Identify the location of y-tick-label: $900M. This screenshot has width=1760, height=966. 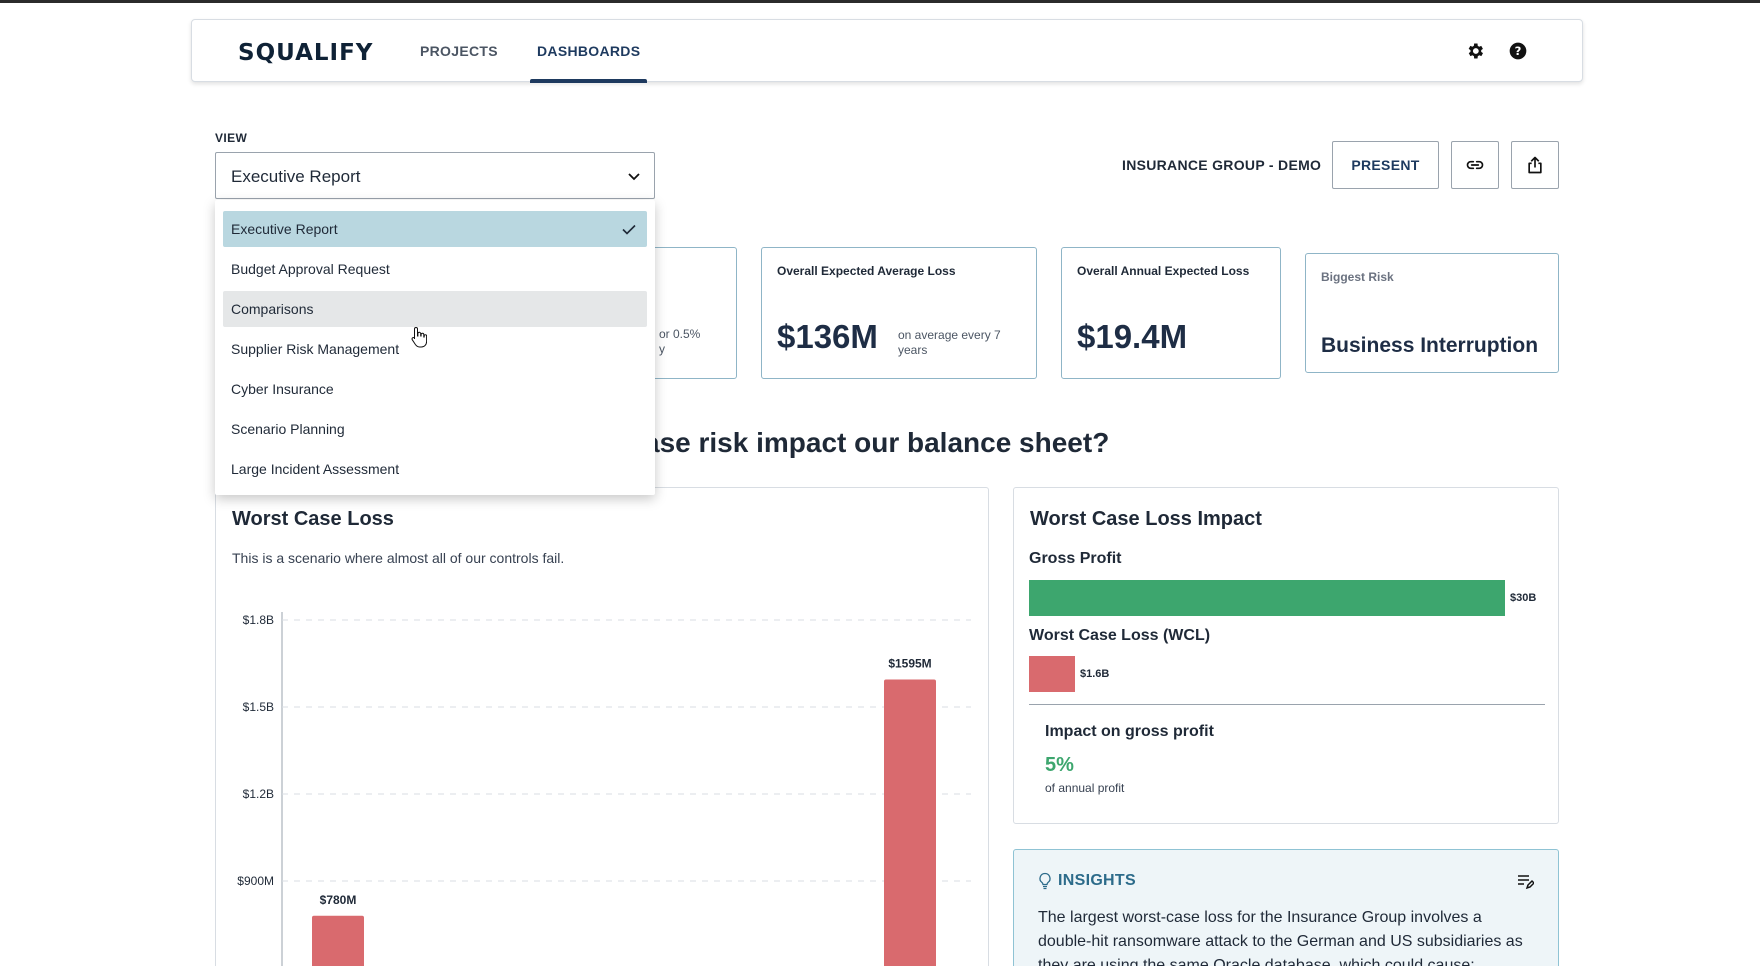
(255, 881).